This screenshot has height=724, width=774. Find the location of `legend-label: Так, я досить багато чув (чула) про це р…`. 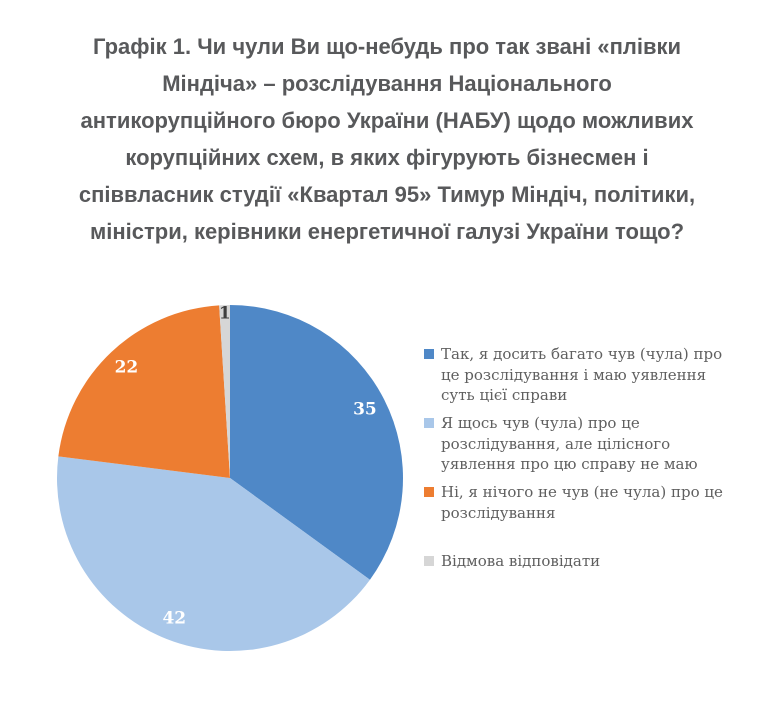

legend-label: Так, я досить багато чув (чула) про це р… is located at coordinates (582, 374).